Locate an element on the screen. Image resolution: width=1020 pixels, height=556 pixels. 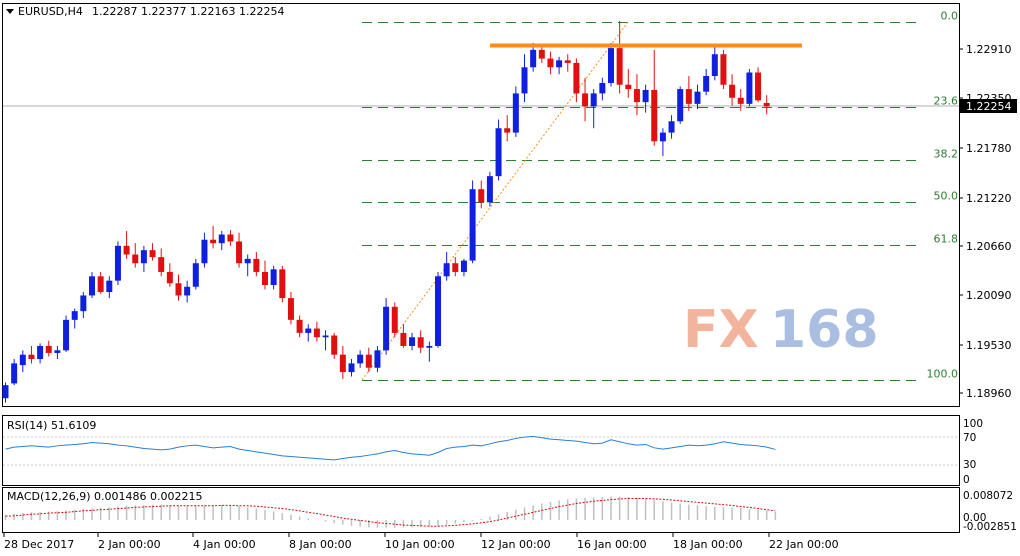
time-tick: 18 Jan 00:00 is located at coordinates (708, 544).